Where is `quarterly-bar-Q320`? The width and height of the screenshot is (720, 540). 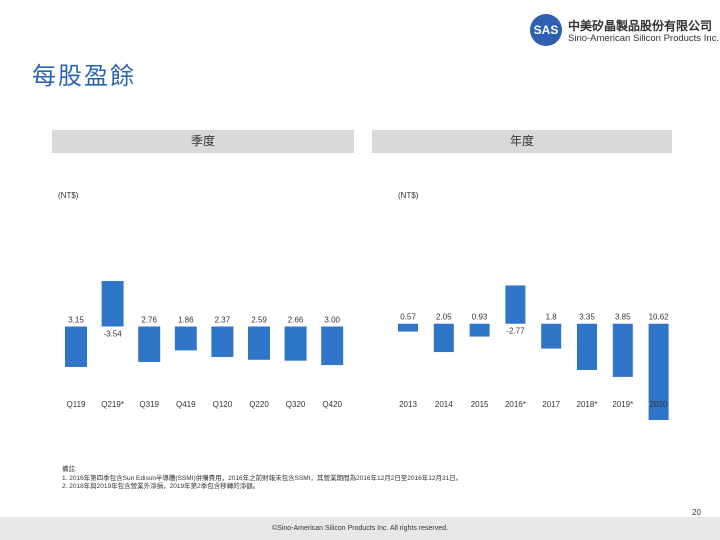 quarterly-bar-Q320 is located at coordinates (295, 343).